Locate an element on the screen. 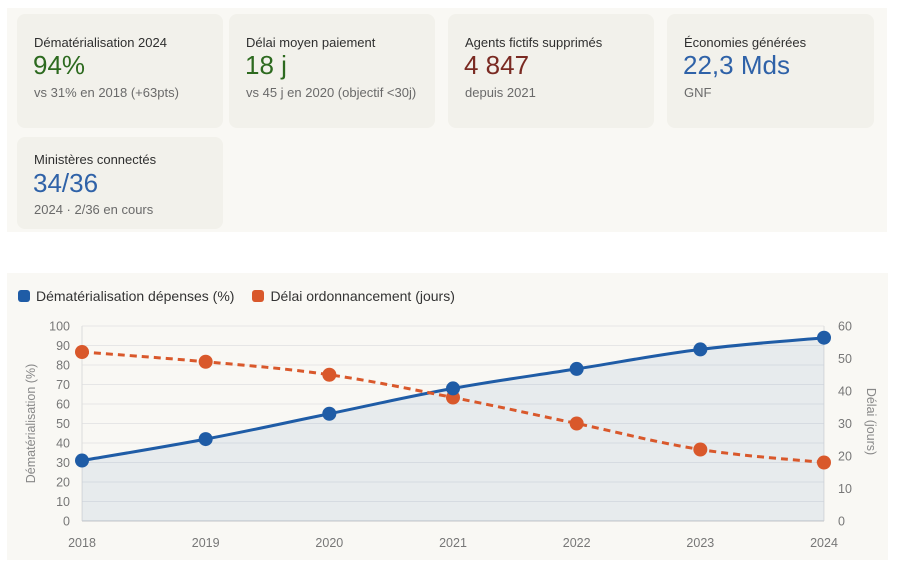 The image size is (898, 570). kpi-value: 94% is located at coordinates (59, 65).